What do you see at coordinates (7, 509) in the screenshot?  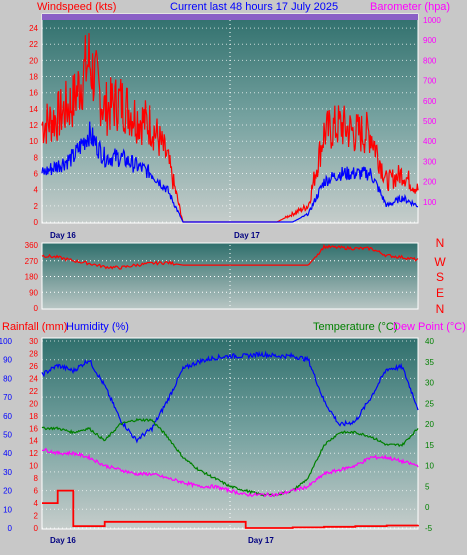 I see `humidity-tick-label: 10` at bounding box center [7, 509].